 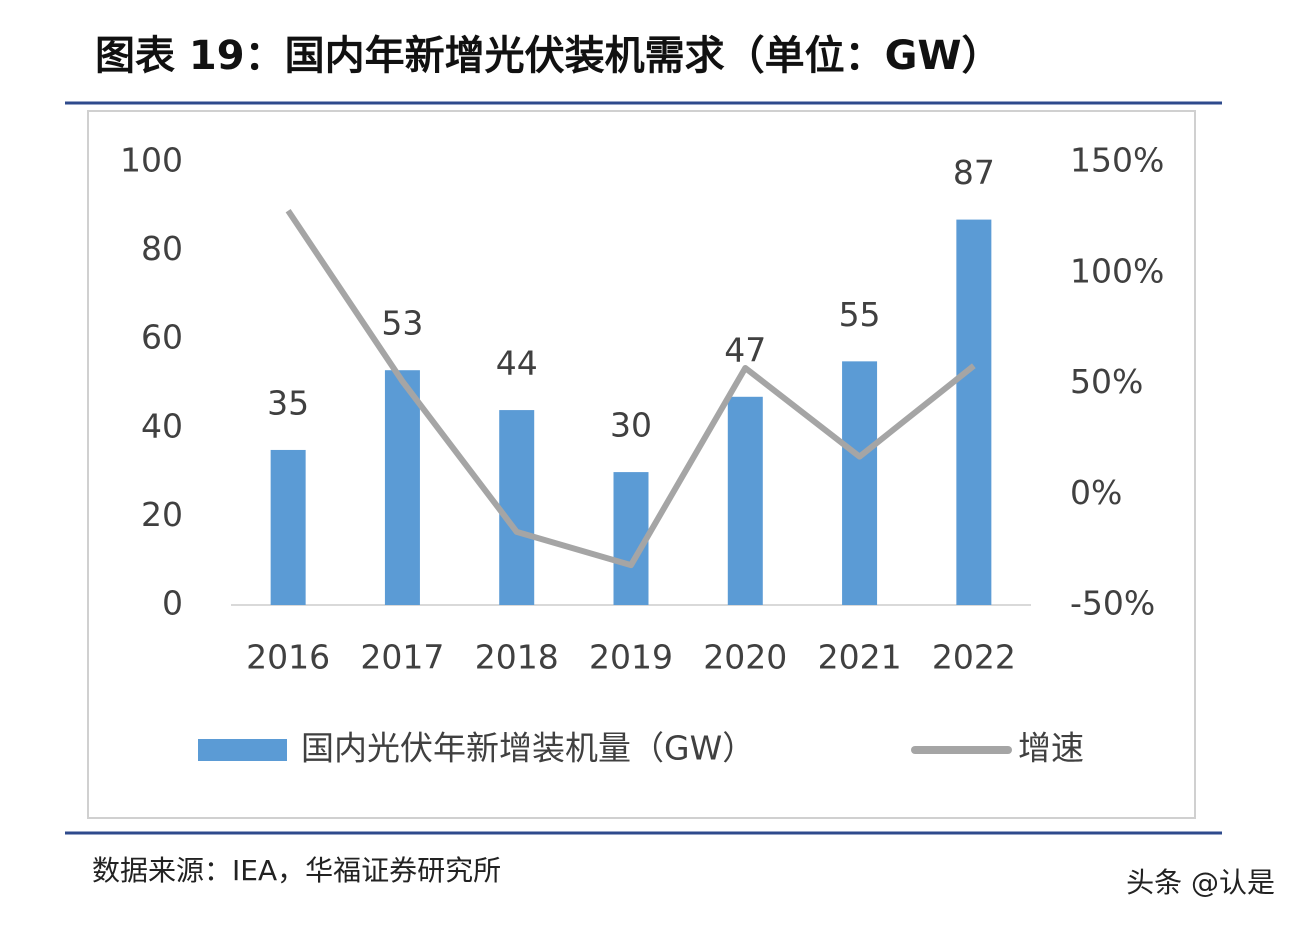 I want to click on y-tick-label: 20, so click(x=162, y=514).